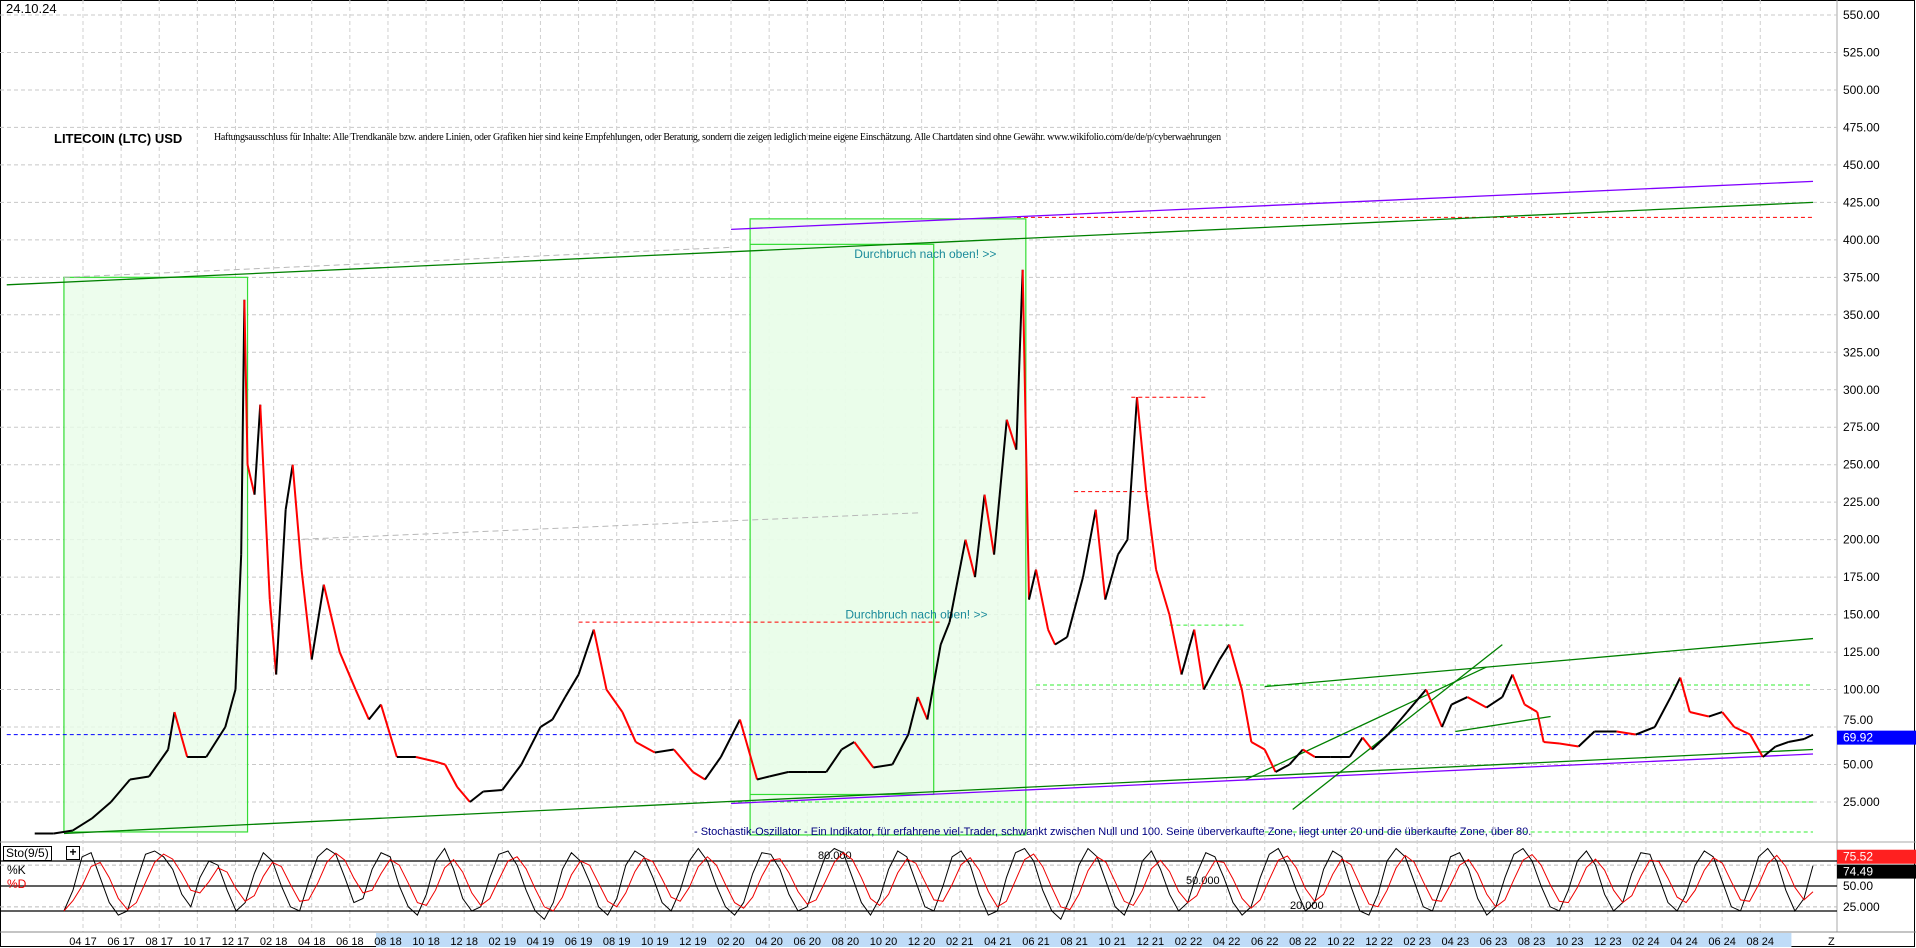 This screenshot has width=1916, height=948. I want to click on d-value-tag, so click(1876, 856).